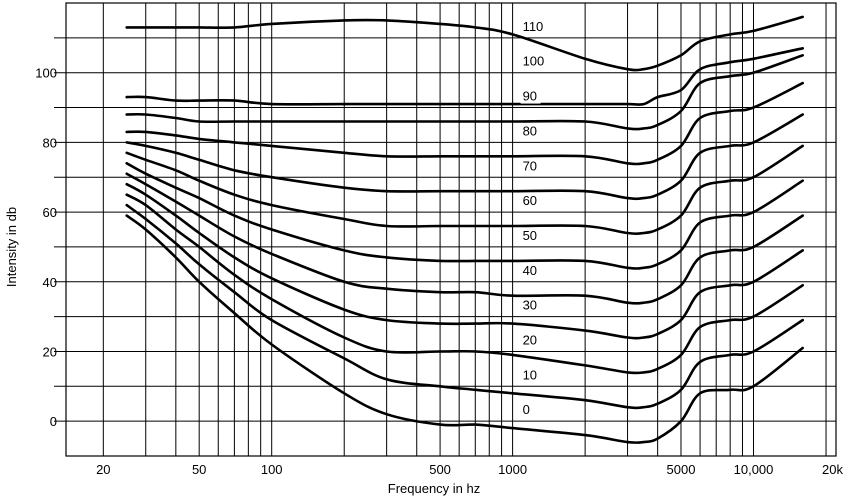 This screenshot has width=850, height=500. I want to click on y-tick-label: 60, so click(50, 212).